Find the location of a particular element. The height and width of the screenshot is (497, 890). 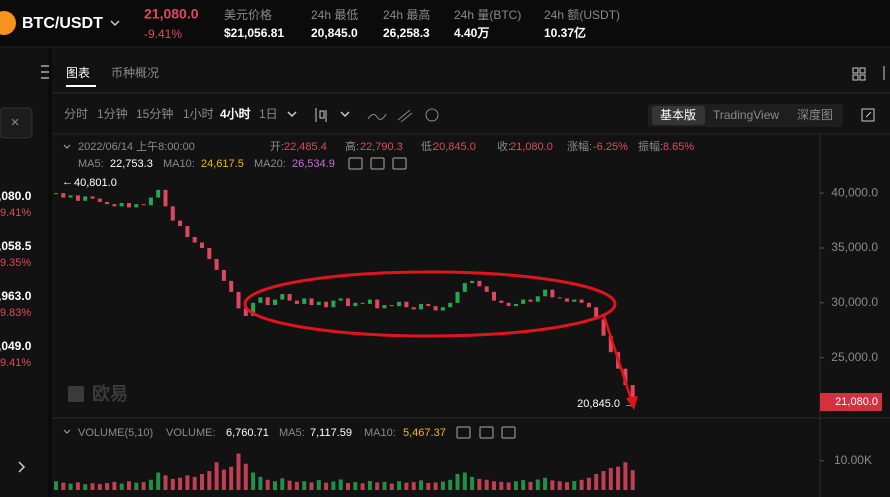

volume-label: MA10: is located at coordinates (380, 433).